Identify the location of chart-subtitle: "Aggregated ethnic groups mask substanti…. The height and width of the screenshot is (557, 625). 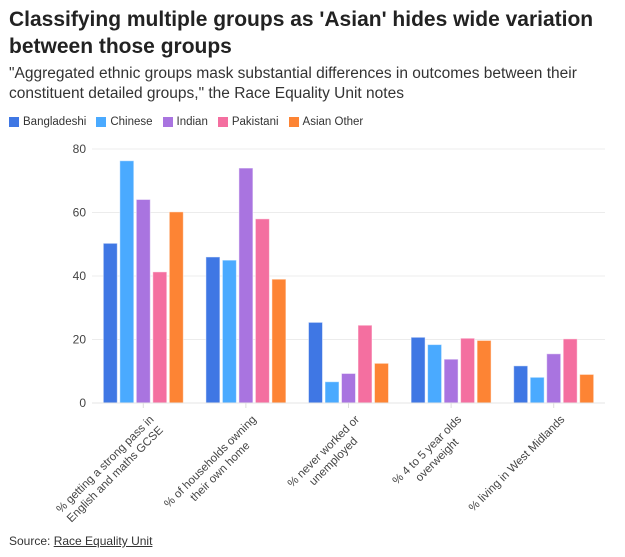
(293, 83).